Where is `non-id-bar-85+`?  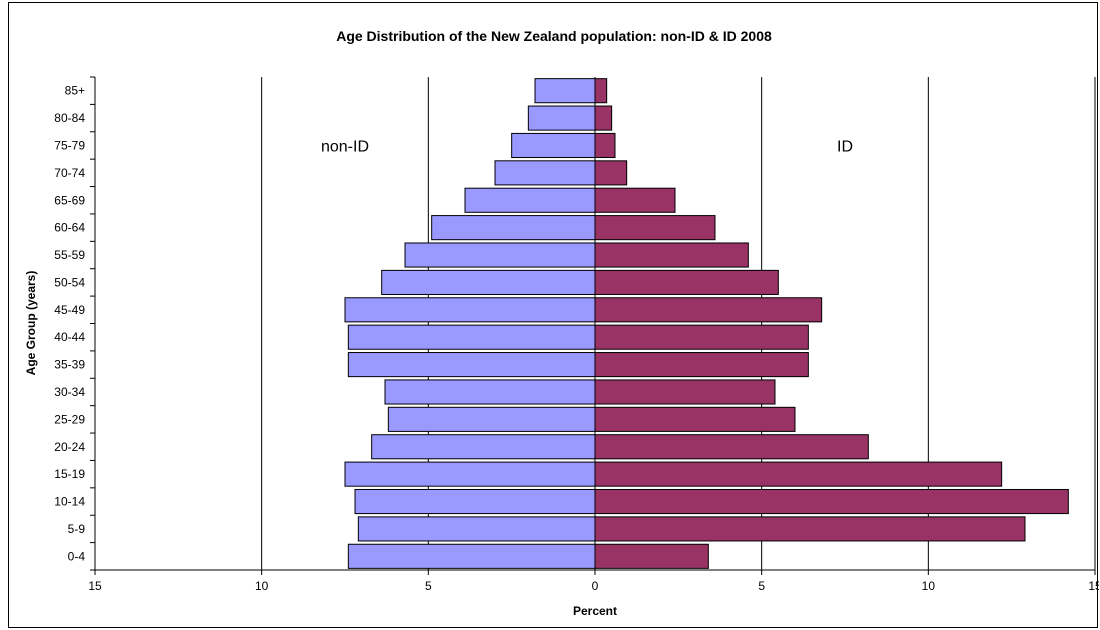
non-id-bar-85+ is located at coordinates (565, 91).